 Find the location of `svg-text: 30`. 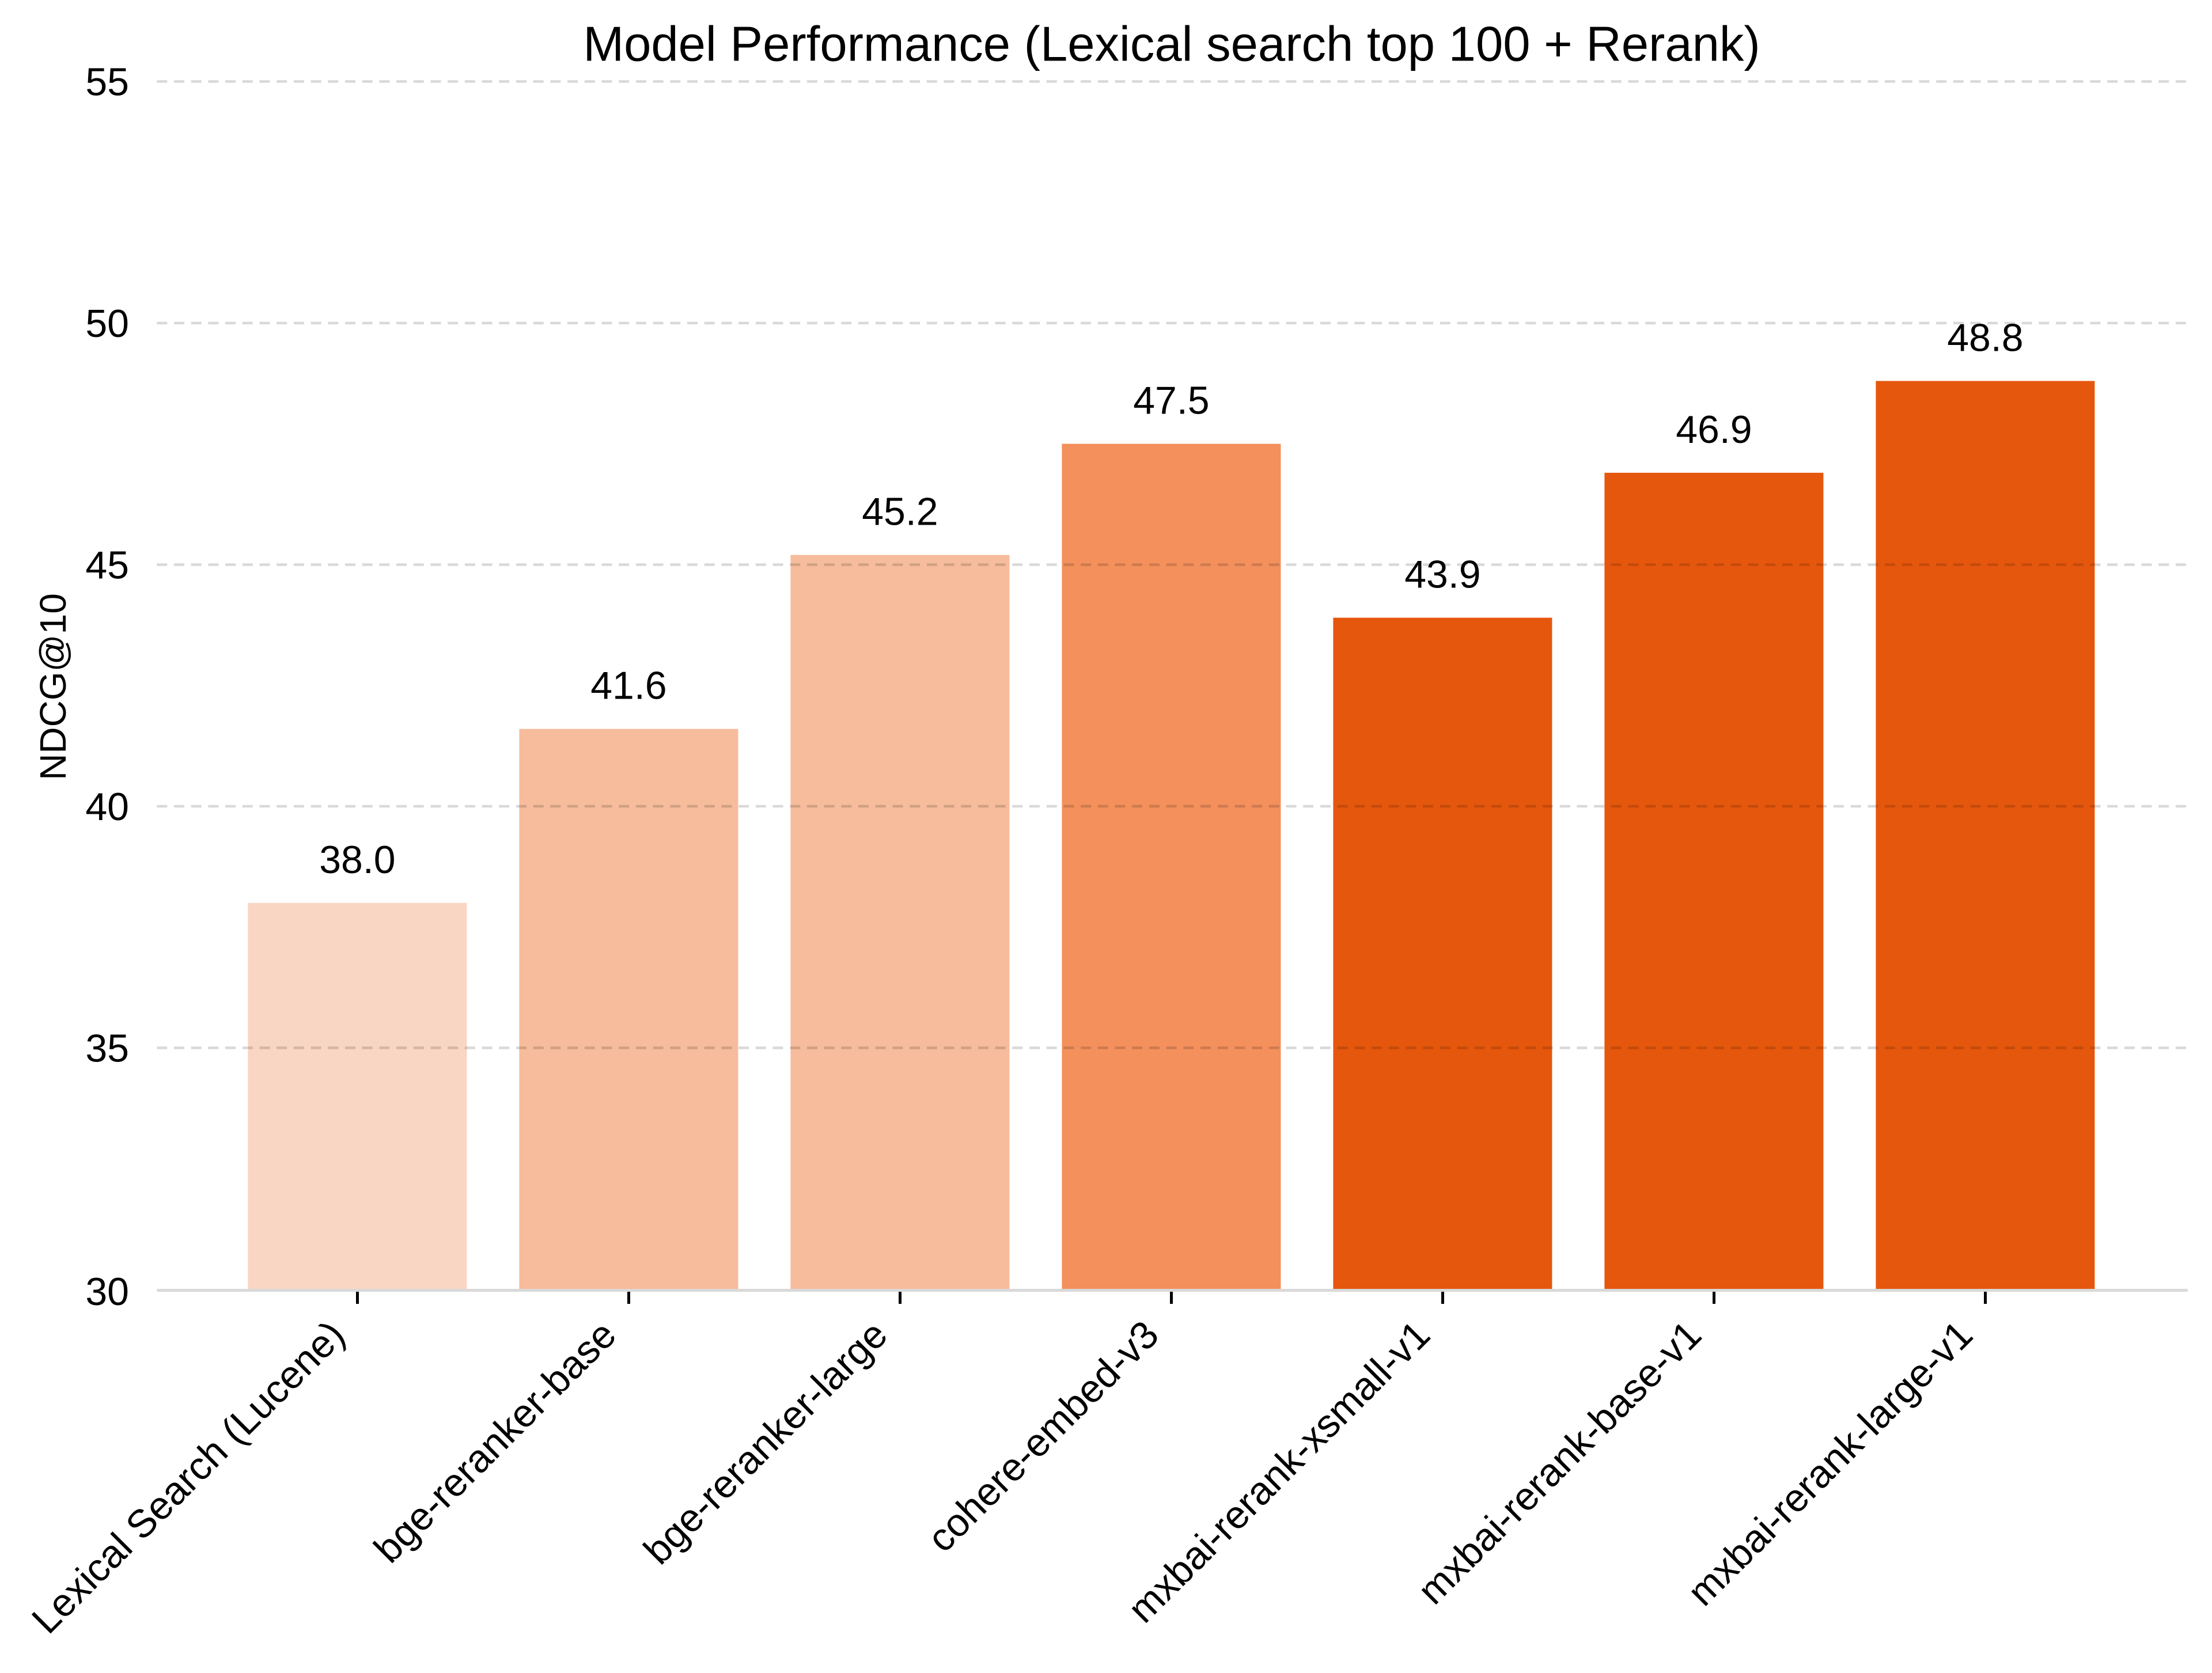

svg-text: 30 is located at coordinates (107, 1292).